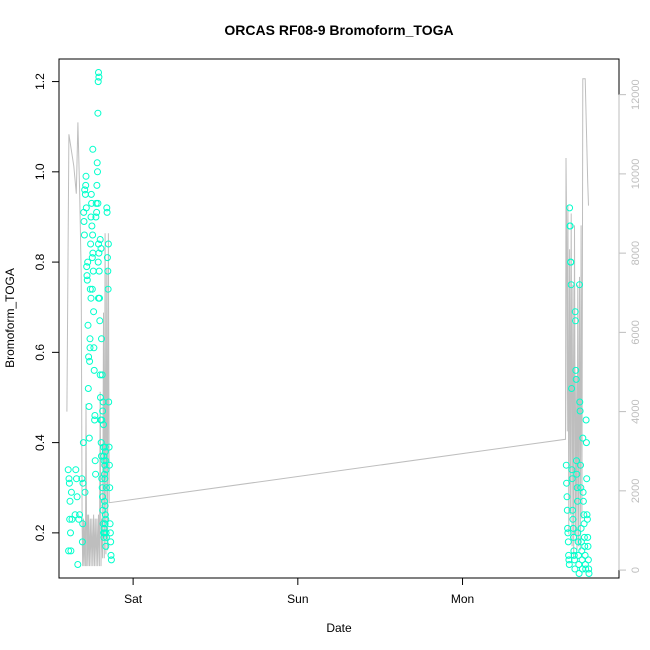 Image resolution: width=650 pixels, height=650 pixels. What do you see at coordinates (636, 491) in the screenshot?
I see `y2-tick-label: 2000` at bounding box center [636, 491].